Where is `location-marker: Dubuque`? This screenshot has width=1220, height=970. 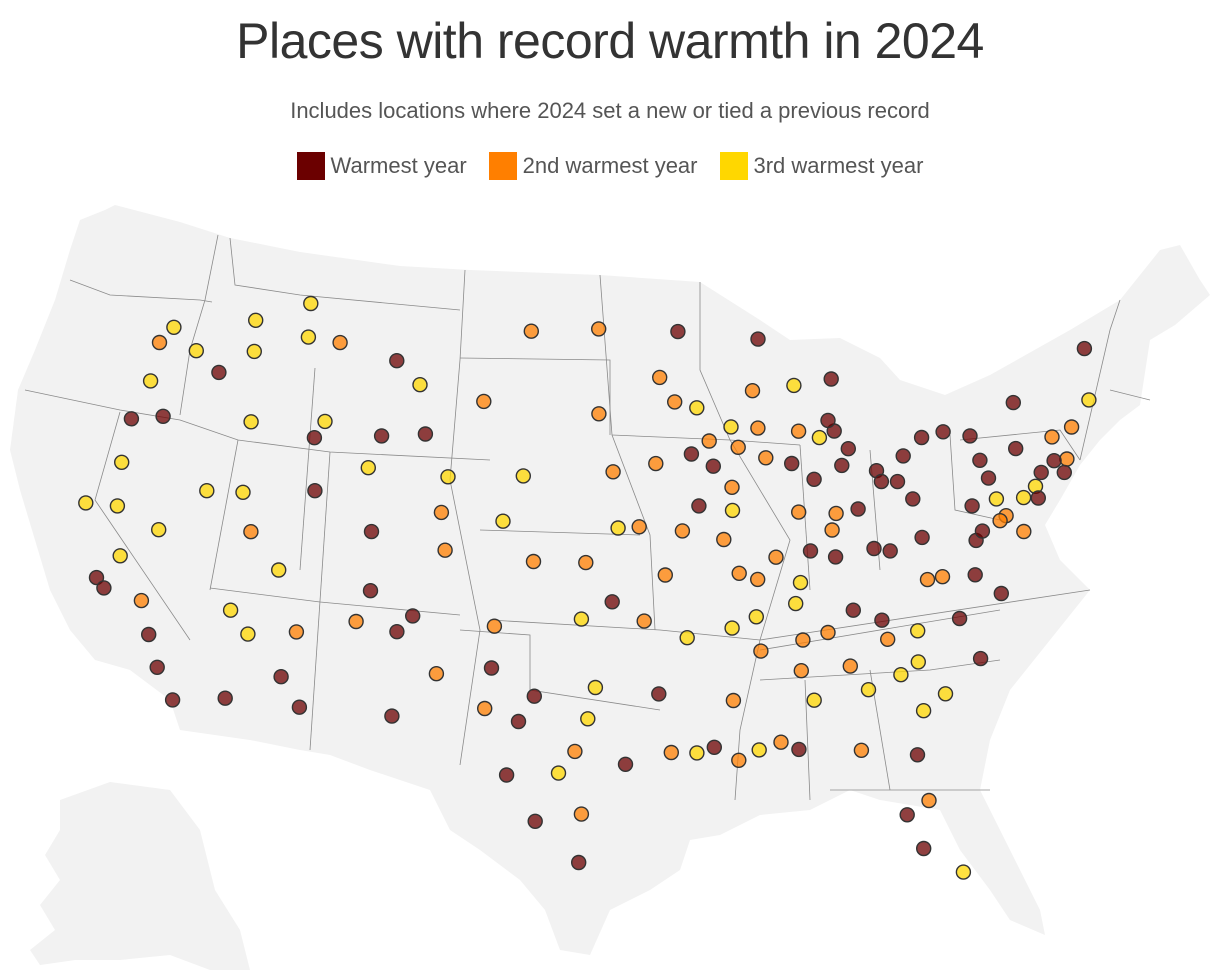
location-marker: Dubuque is located at coordinates (709, 441).